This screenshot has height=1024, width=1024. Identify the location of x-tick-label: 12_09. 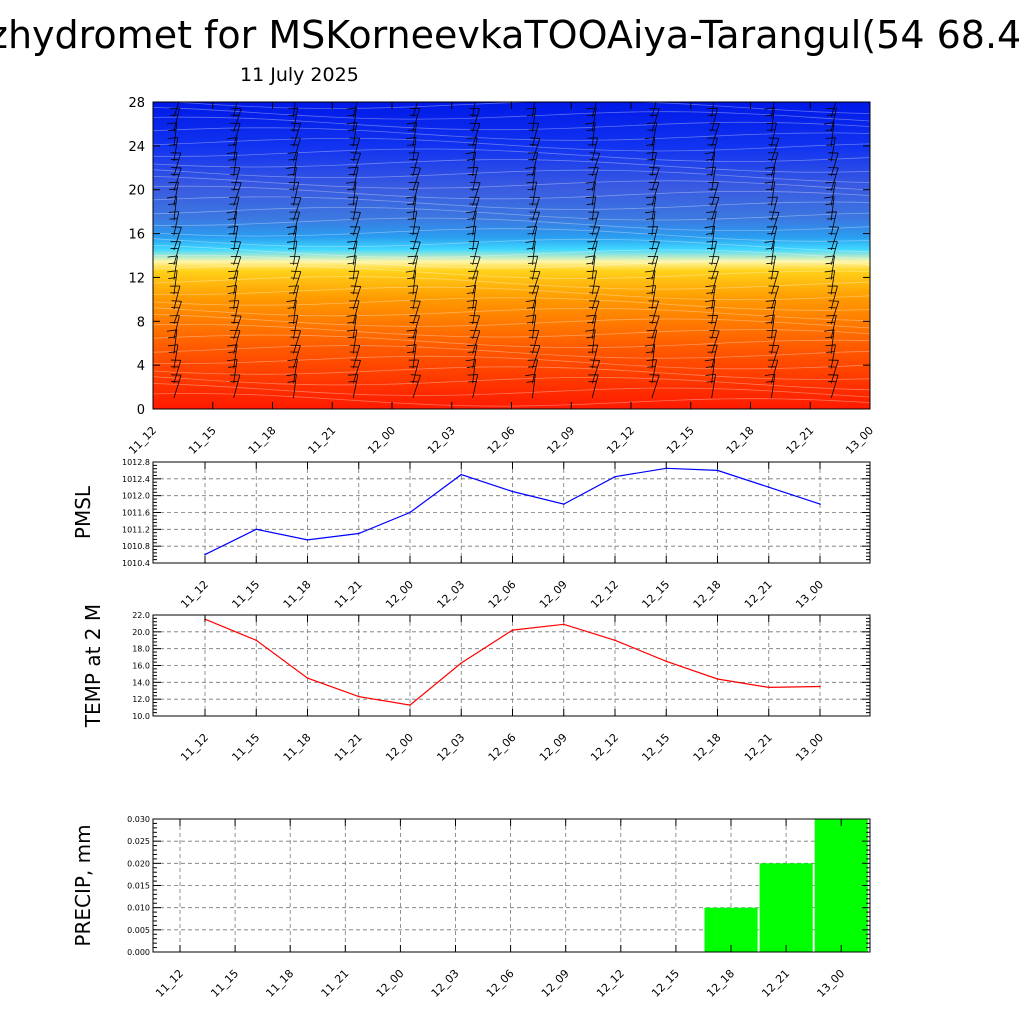
(553, 594).